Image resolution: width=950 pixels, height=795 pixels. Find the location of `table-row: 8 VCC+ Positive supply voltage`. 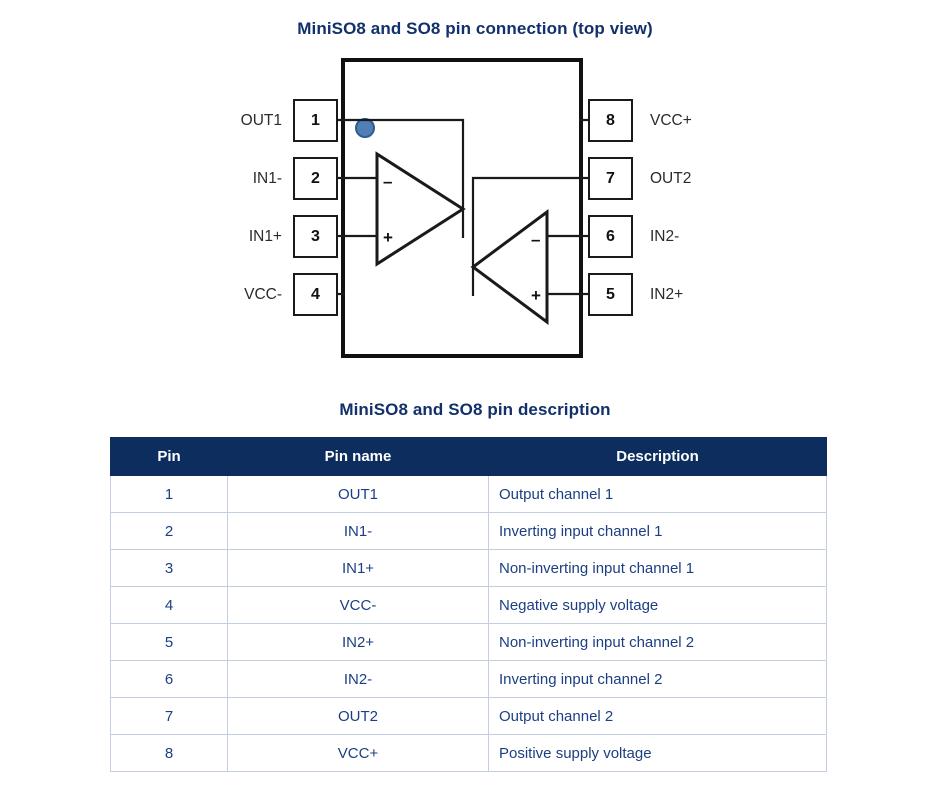

table-row: 8 VCC+ Positive supply voltage is located at coordinates (468, 753).